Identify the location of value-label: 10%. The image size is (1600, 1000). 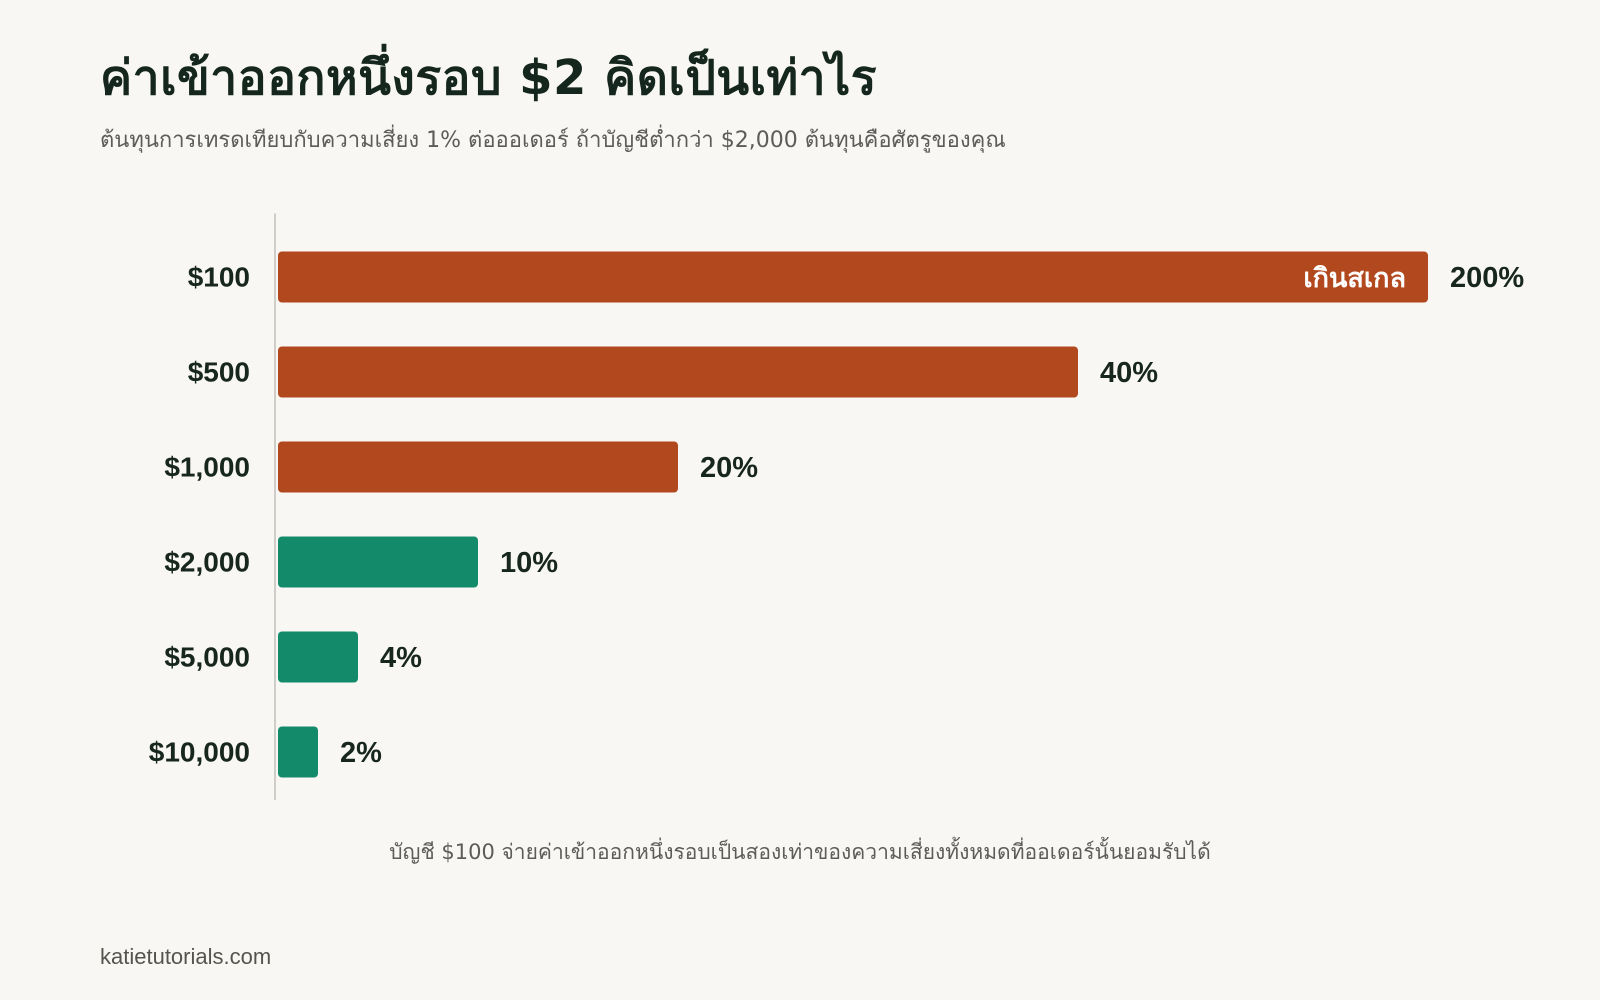
(529, 563).